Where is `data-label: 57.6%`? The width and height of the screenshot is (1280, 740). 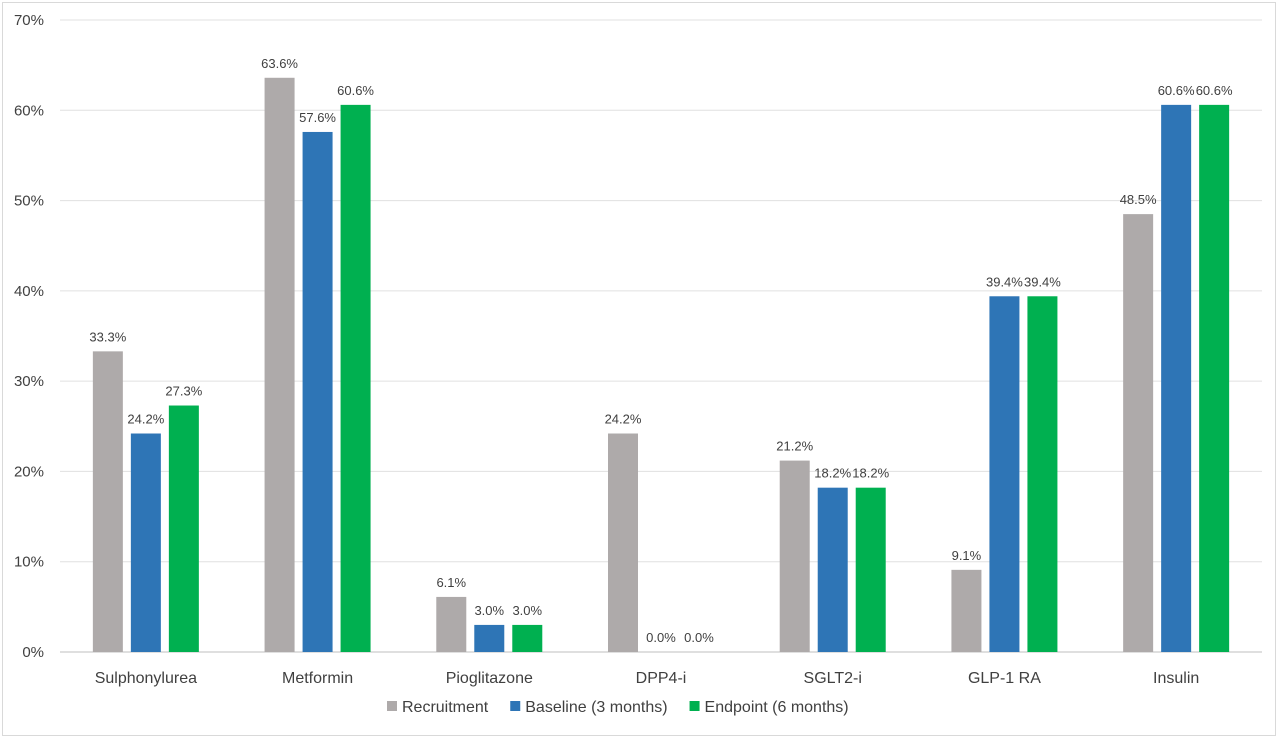
data-label: 57.6% is located at coordinates (317, 117).